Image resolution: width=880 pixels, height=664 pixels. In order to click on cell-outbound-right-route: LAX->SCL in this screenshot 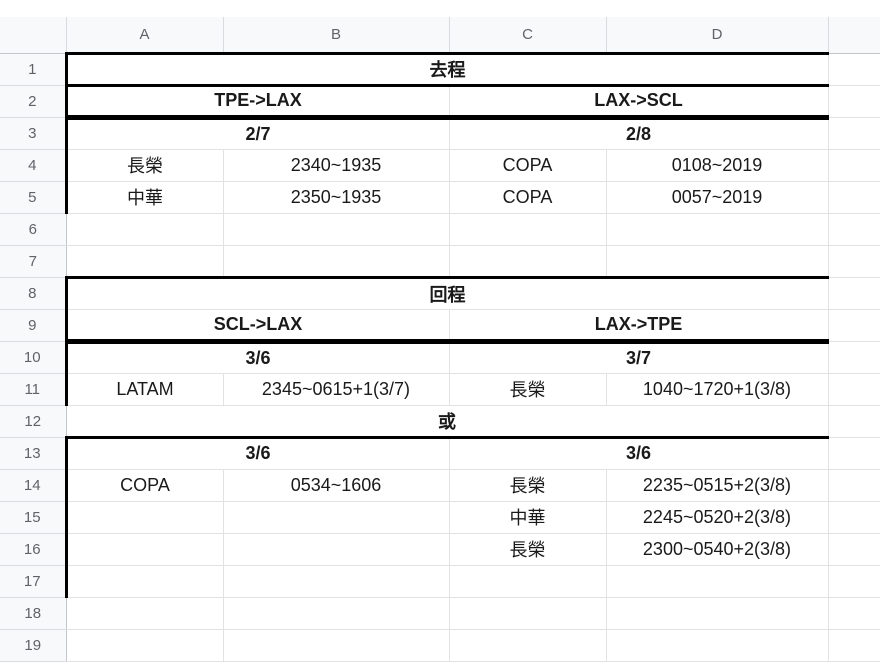, I will do `click(639, 100)`.